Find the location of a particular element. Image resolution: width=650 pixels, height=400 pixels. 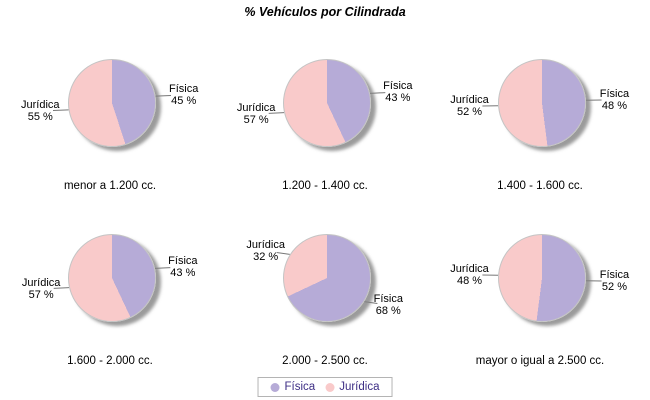

category-label: menor a 1.200 cc. is located at coordinates (110, 186).